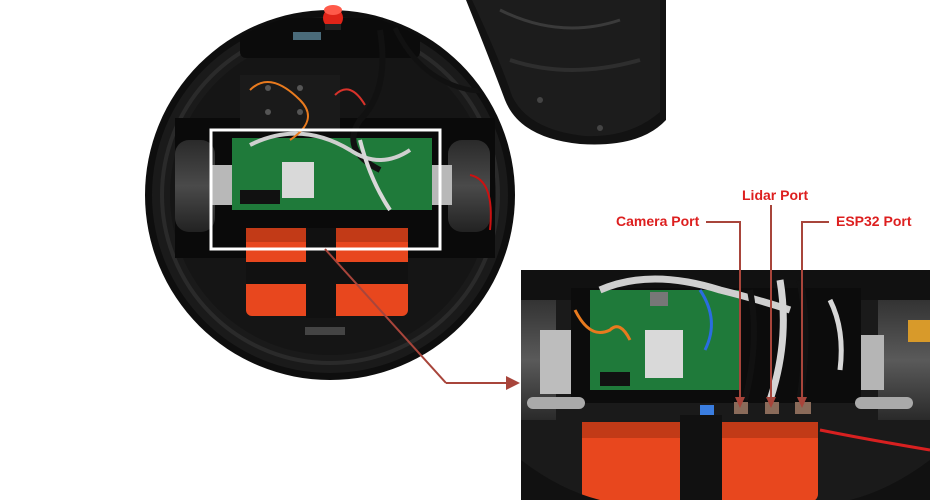 The image size is (930, 500). I want to click on lidar-port-leader, so click(771, 306).